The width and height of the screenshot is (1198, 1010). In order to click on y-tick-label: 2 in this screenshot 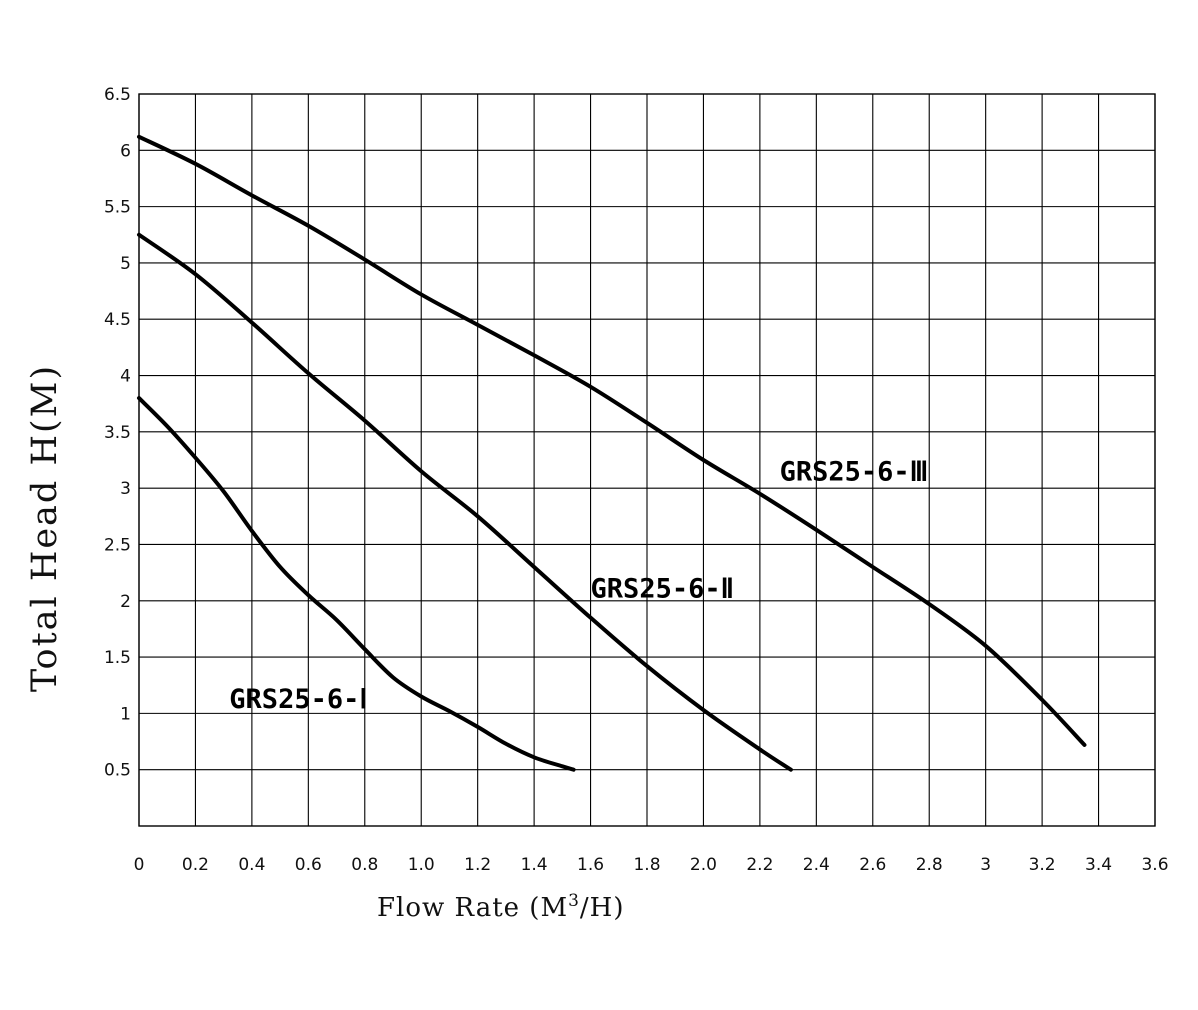, I will do `click(125, 602)`.